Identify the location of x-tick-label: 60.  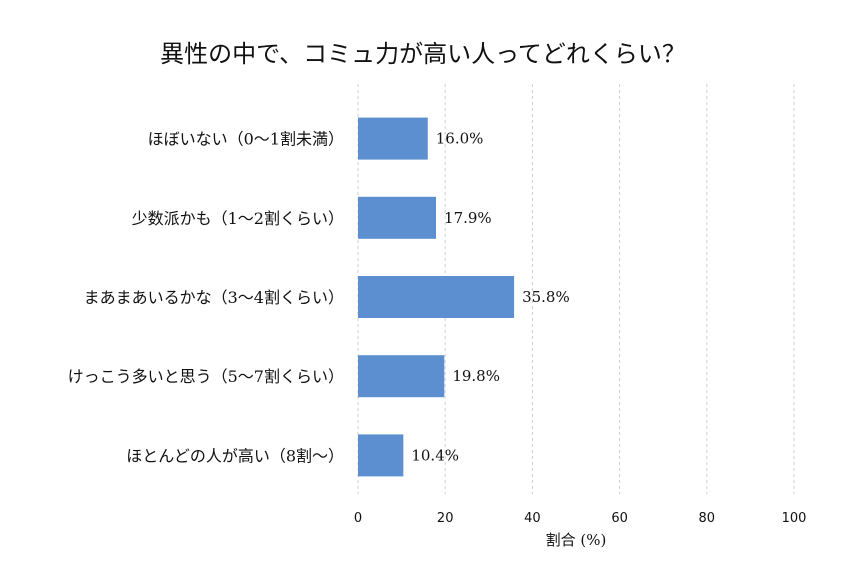
(619, 518).